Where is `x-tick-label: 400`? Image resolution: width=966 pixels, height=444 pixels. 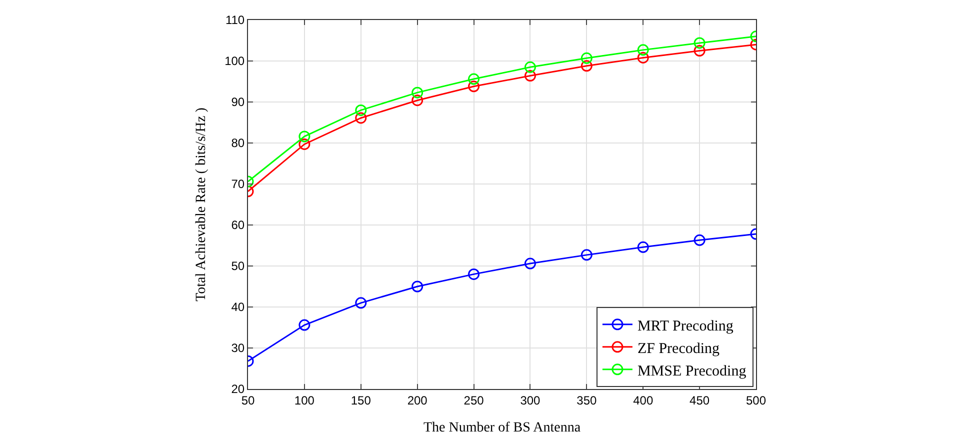
x-tick-label: 400 is located at coordinates (643, 400).